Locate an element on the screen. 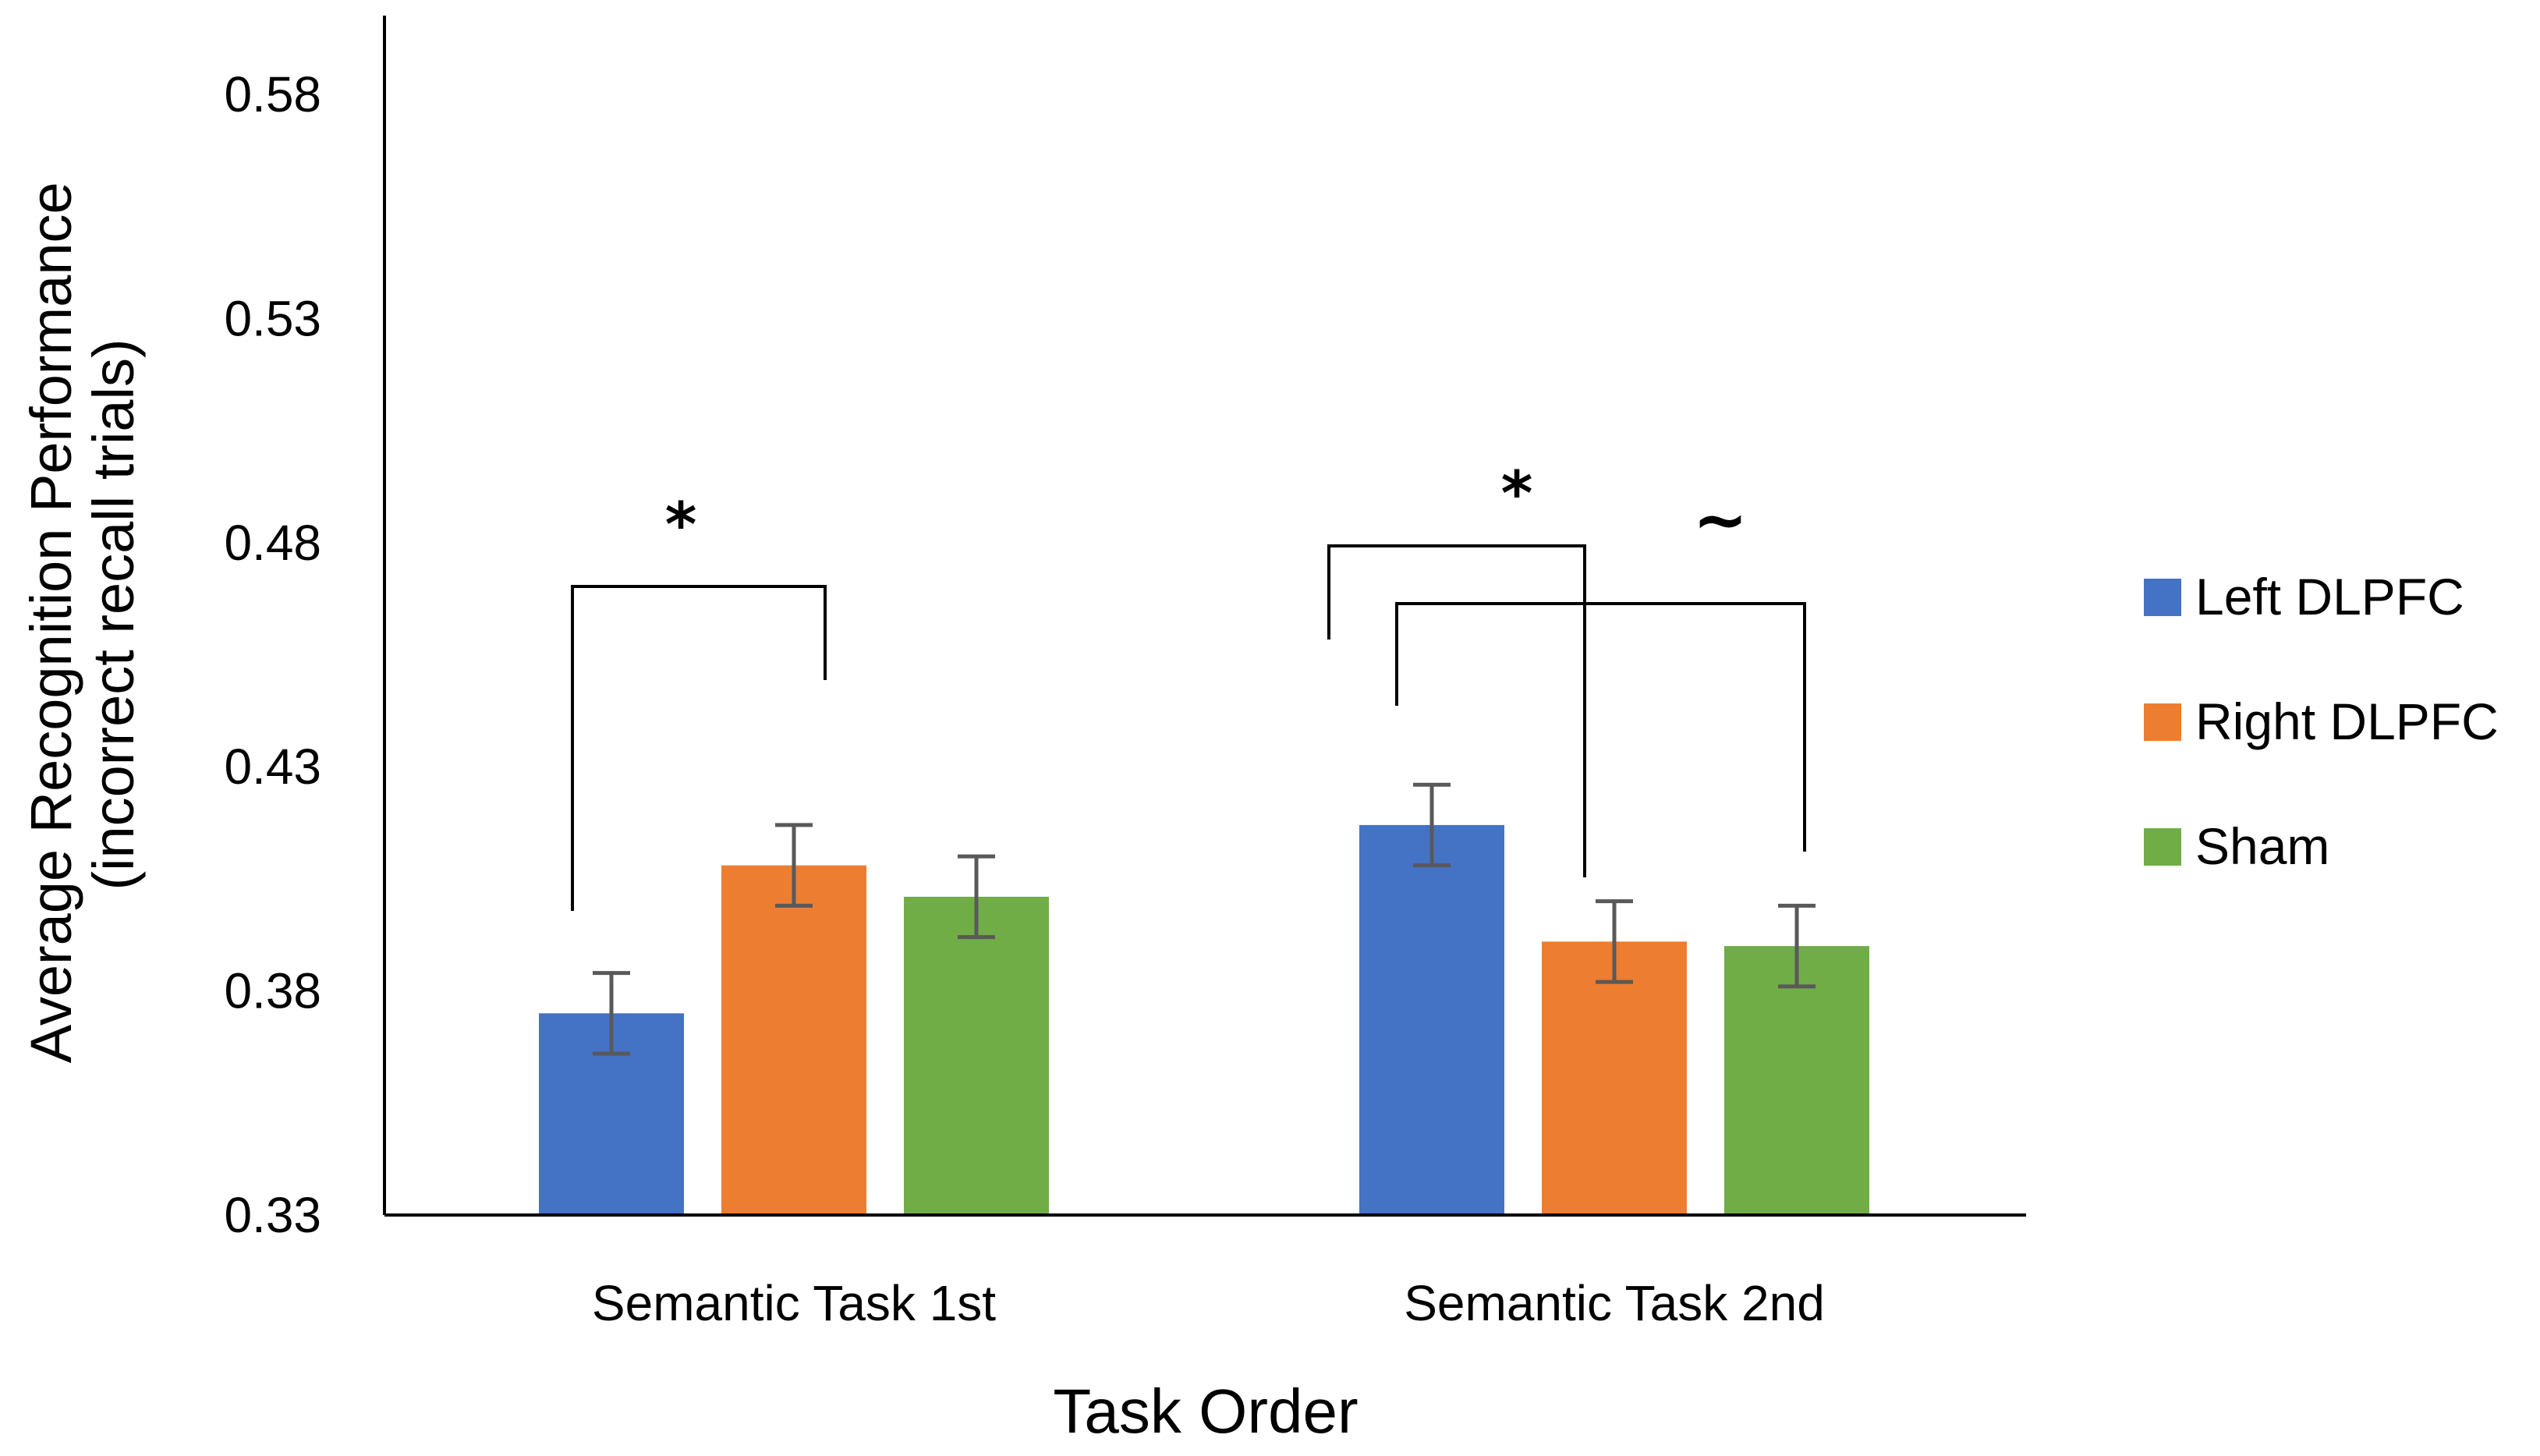  legend-item: Left DLPFC is located at coordinates (2304, 596).